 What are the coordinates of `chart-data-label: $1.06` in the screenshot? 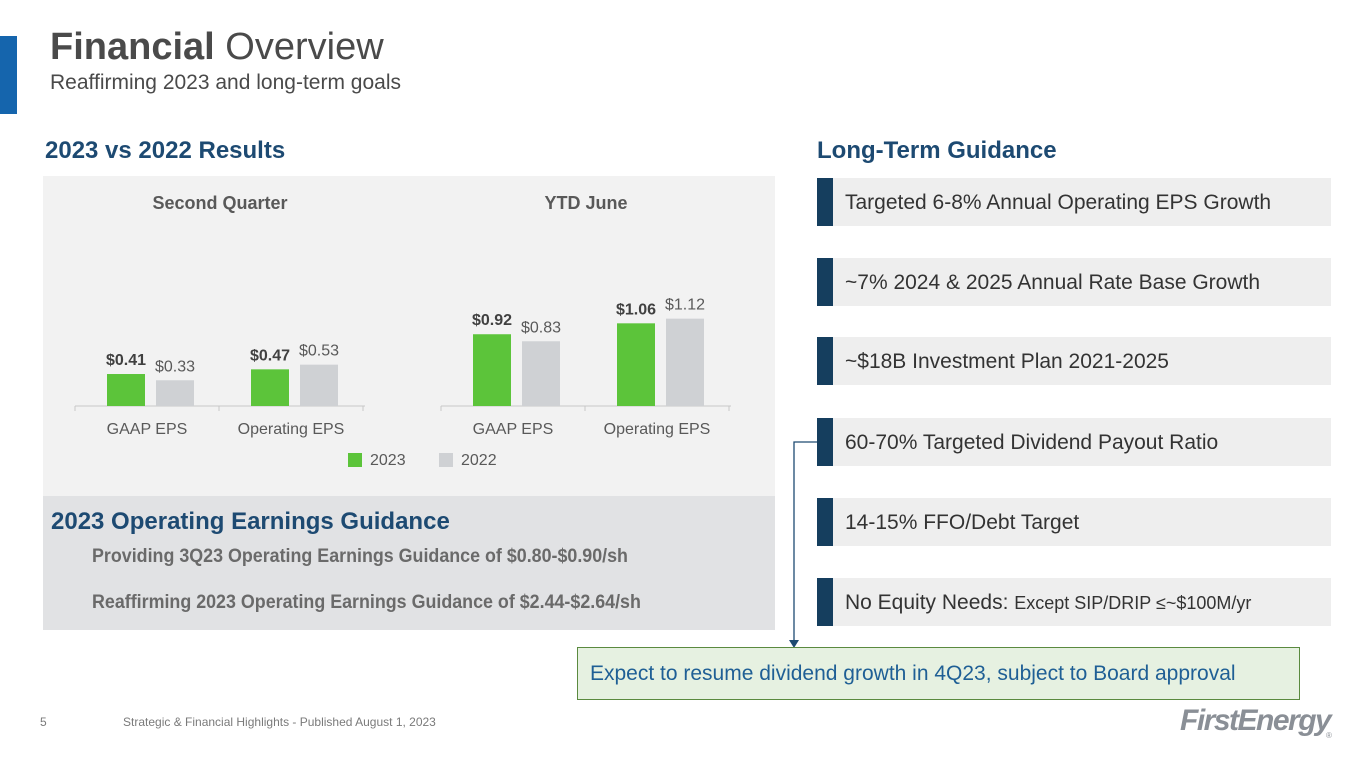 It's located at (636, 309).